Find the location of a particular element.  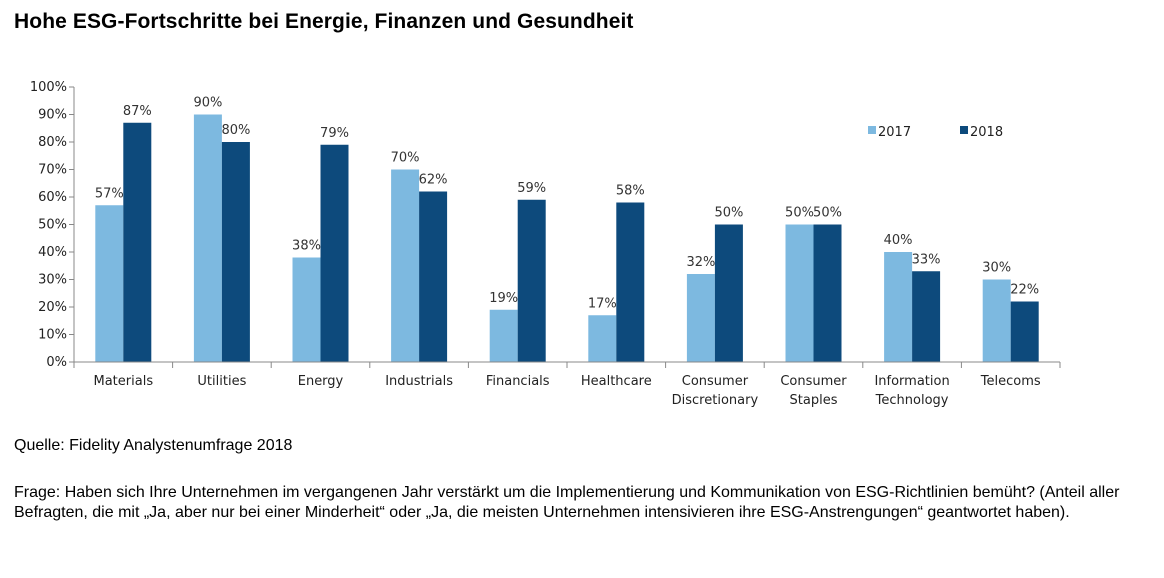

x-tick-label-line: Materials is located at coordinates (124, 381).